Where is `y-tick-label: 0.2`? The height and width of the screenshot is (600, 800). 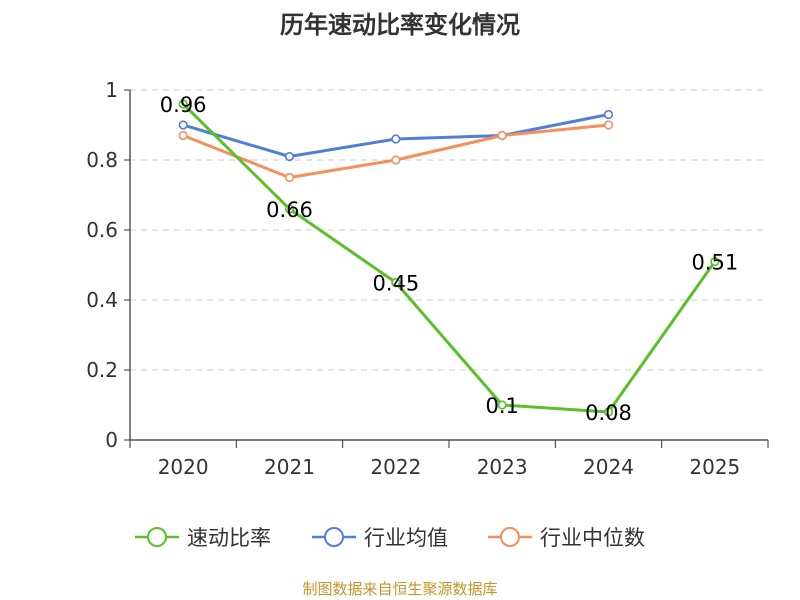 y-tick-label: 0.2 is located at coordinates (102, 370).